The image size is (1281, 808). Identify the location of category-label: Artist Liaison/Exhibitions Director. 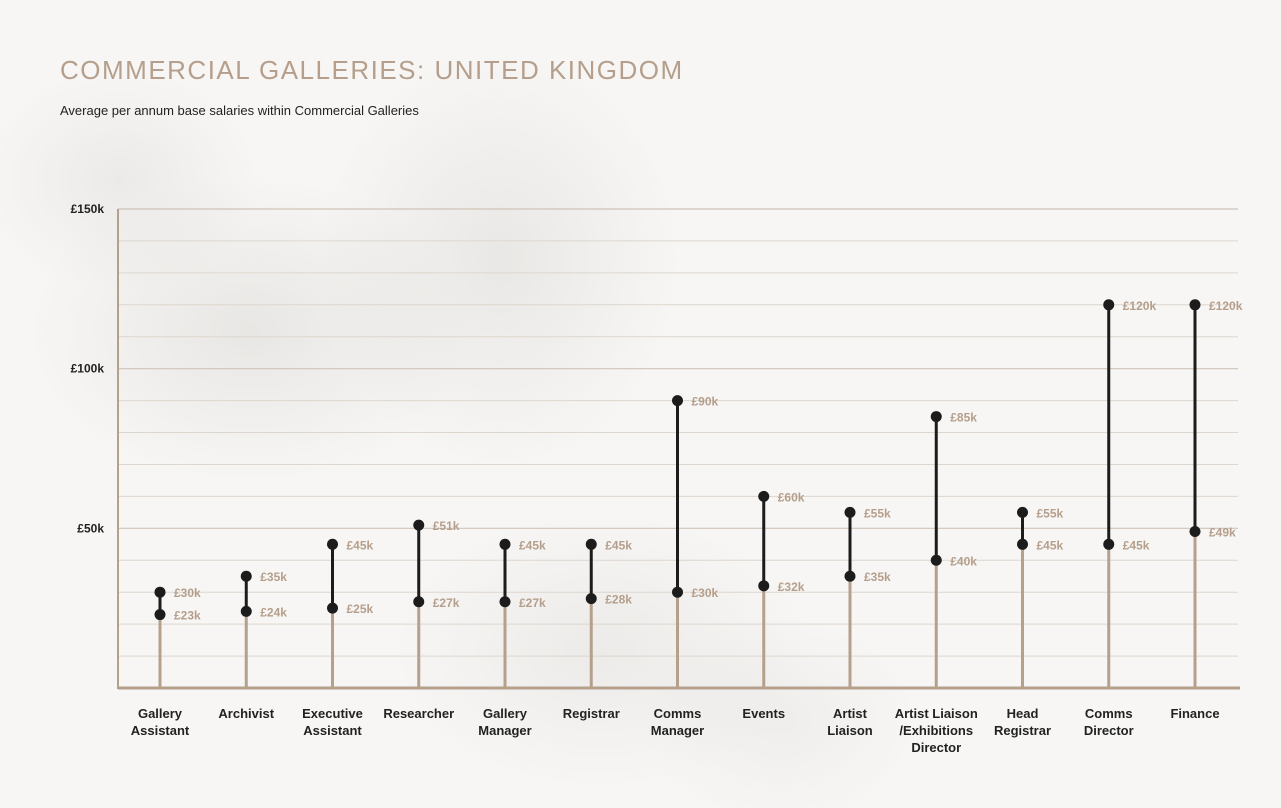
(936, 730).